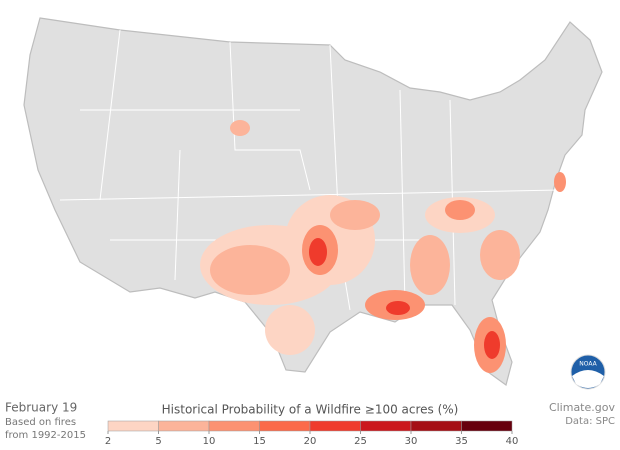 Image resolution: width=620 pixels, height=450 pixels. Describe the element at coordinates (512, 441) in the screenshot. I see `legend-tick-label: 40` at that location.